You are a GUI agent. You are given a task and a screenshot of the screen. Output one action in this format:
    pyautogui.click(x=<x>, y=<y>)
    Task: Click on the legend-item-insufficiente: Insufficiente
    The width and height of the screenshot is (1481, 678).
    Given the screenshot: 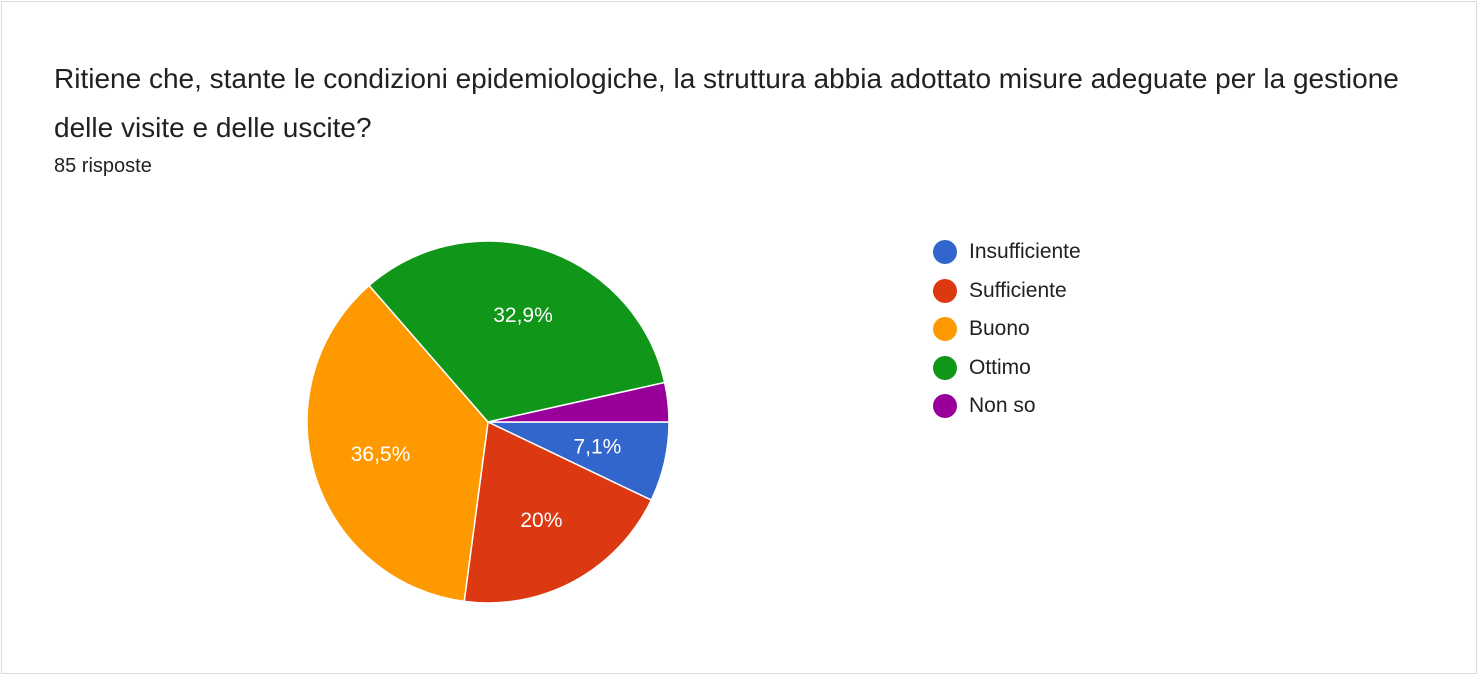 What is the action you would take?
    pyautogui.click(x=1007, y=252)
    